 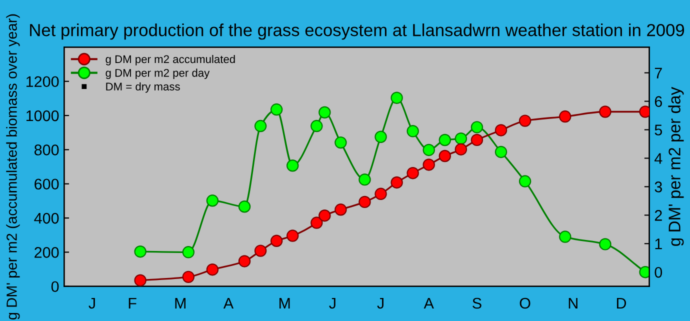 What do you see at coordinates (658, 272) in the screenshot?
I see `y2-tick-label: 0` at bounding box center [658, 272].